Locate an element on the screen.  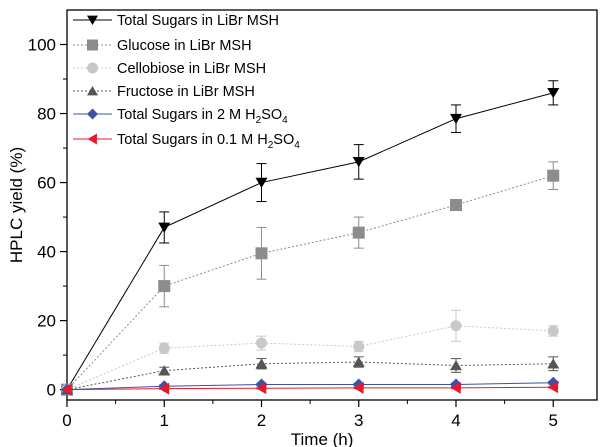
y-axis: 0 20 40 60 80 100 is located at coordinates (47, 218).